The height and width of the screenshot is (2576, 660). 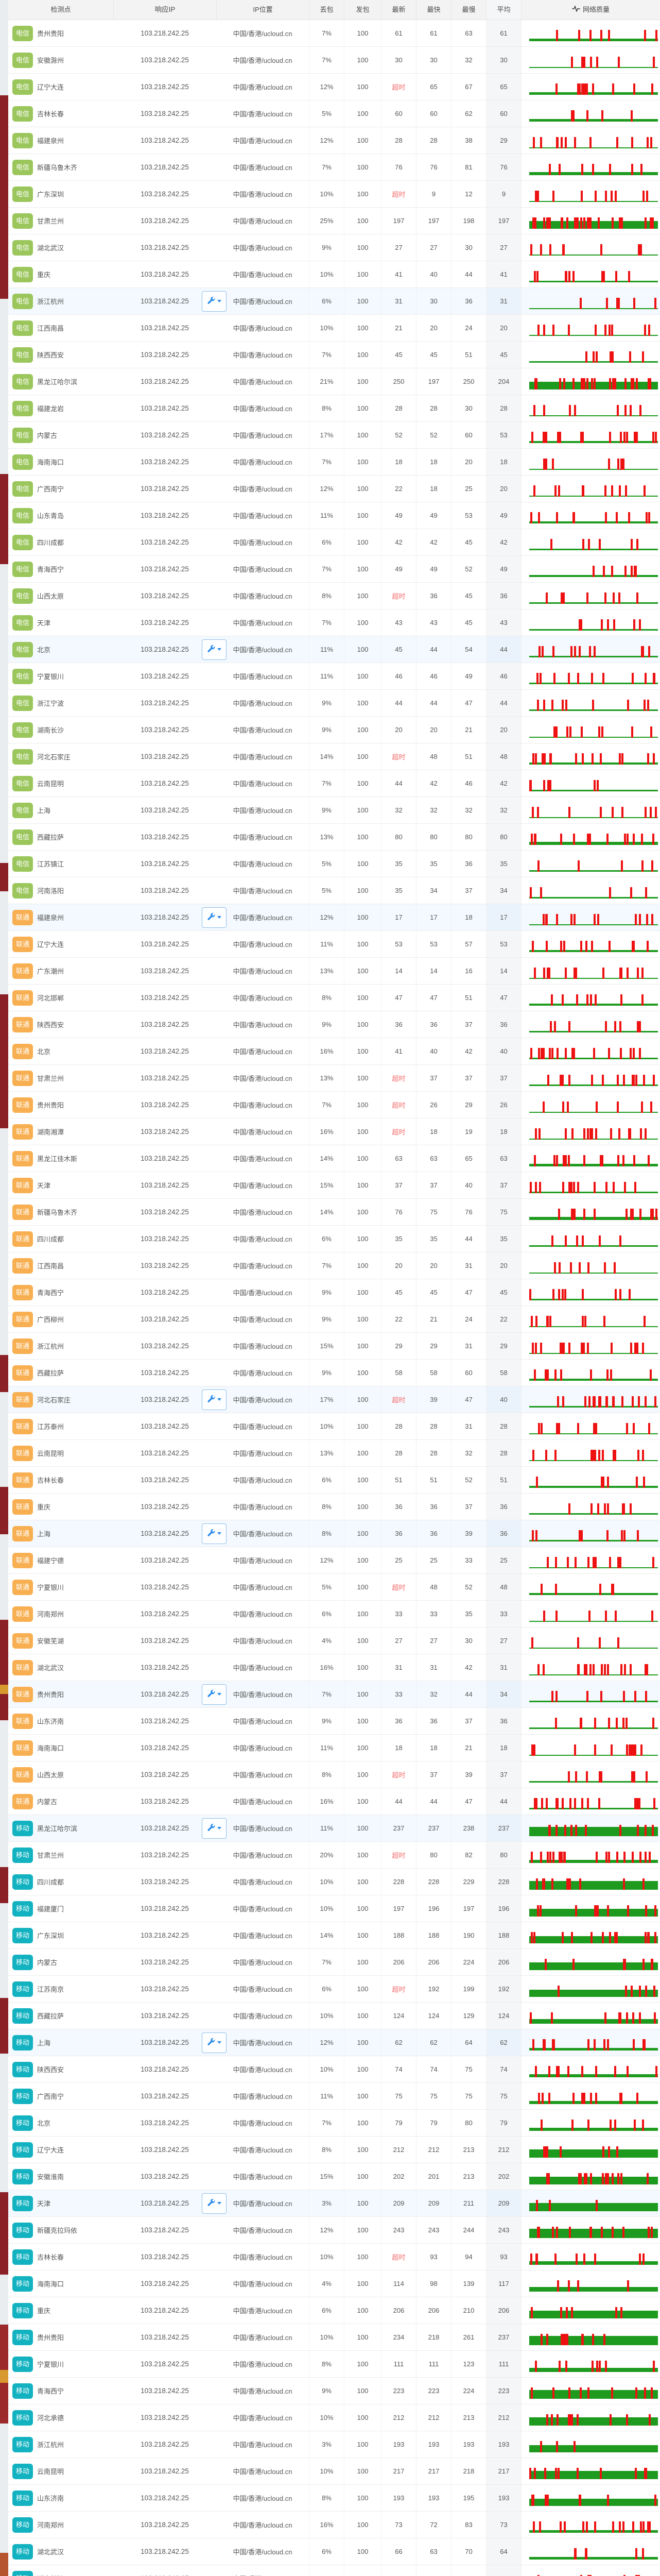 What do you see at coordinates (50, 2096) in the screenshot?
I see `node-city-label: 广西南宁` at bounding box center [50, 2096].